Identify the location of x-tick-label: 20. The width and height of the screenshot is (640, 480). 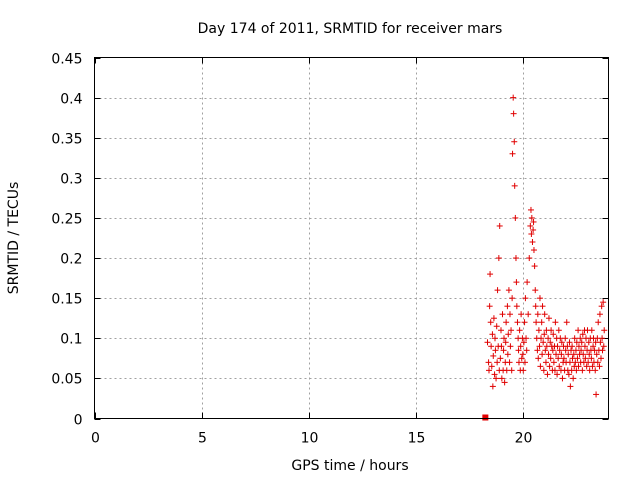
(524, 439).